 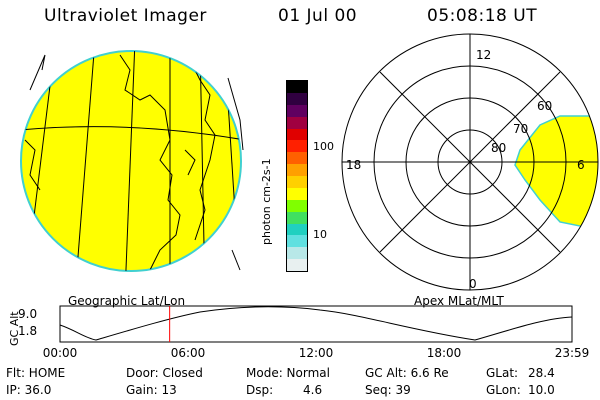 I want to click on altitude-xtick: 00:00, so click(x=60, y=353).